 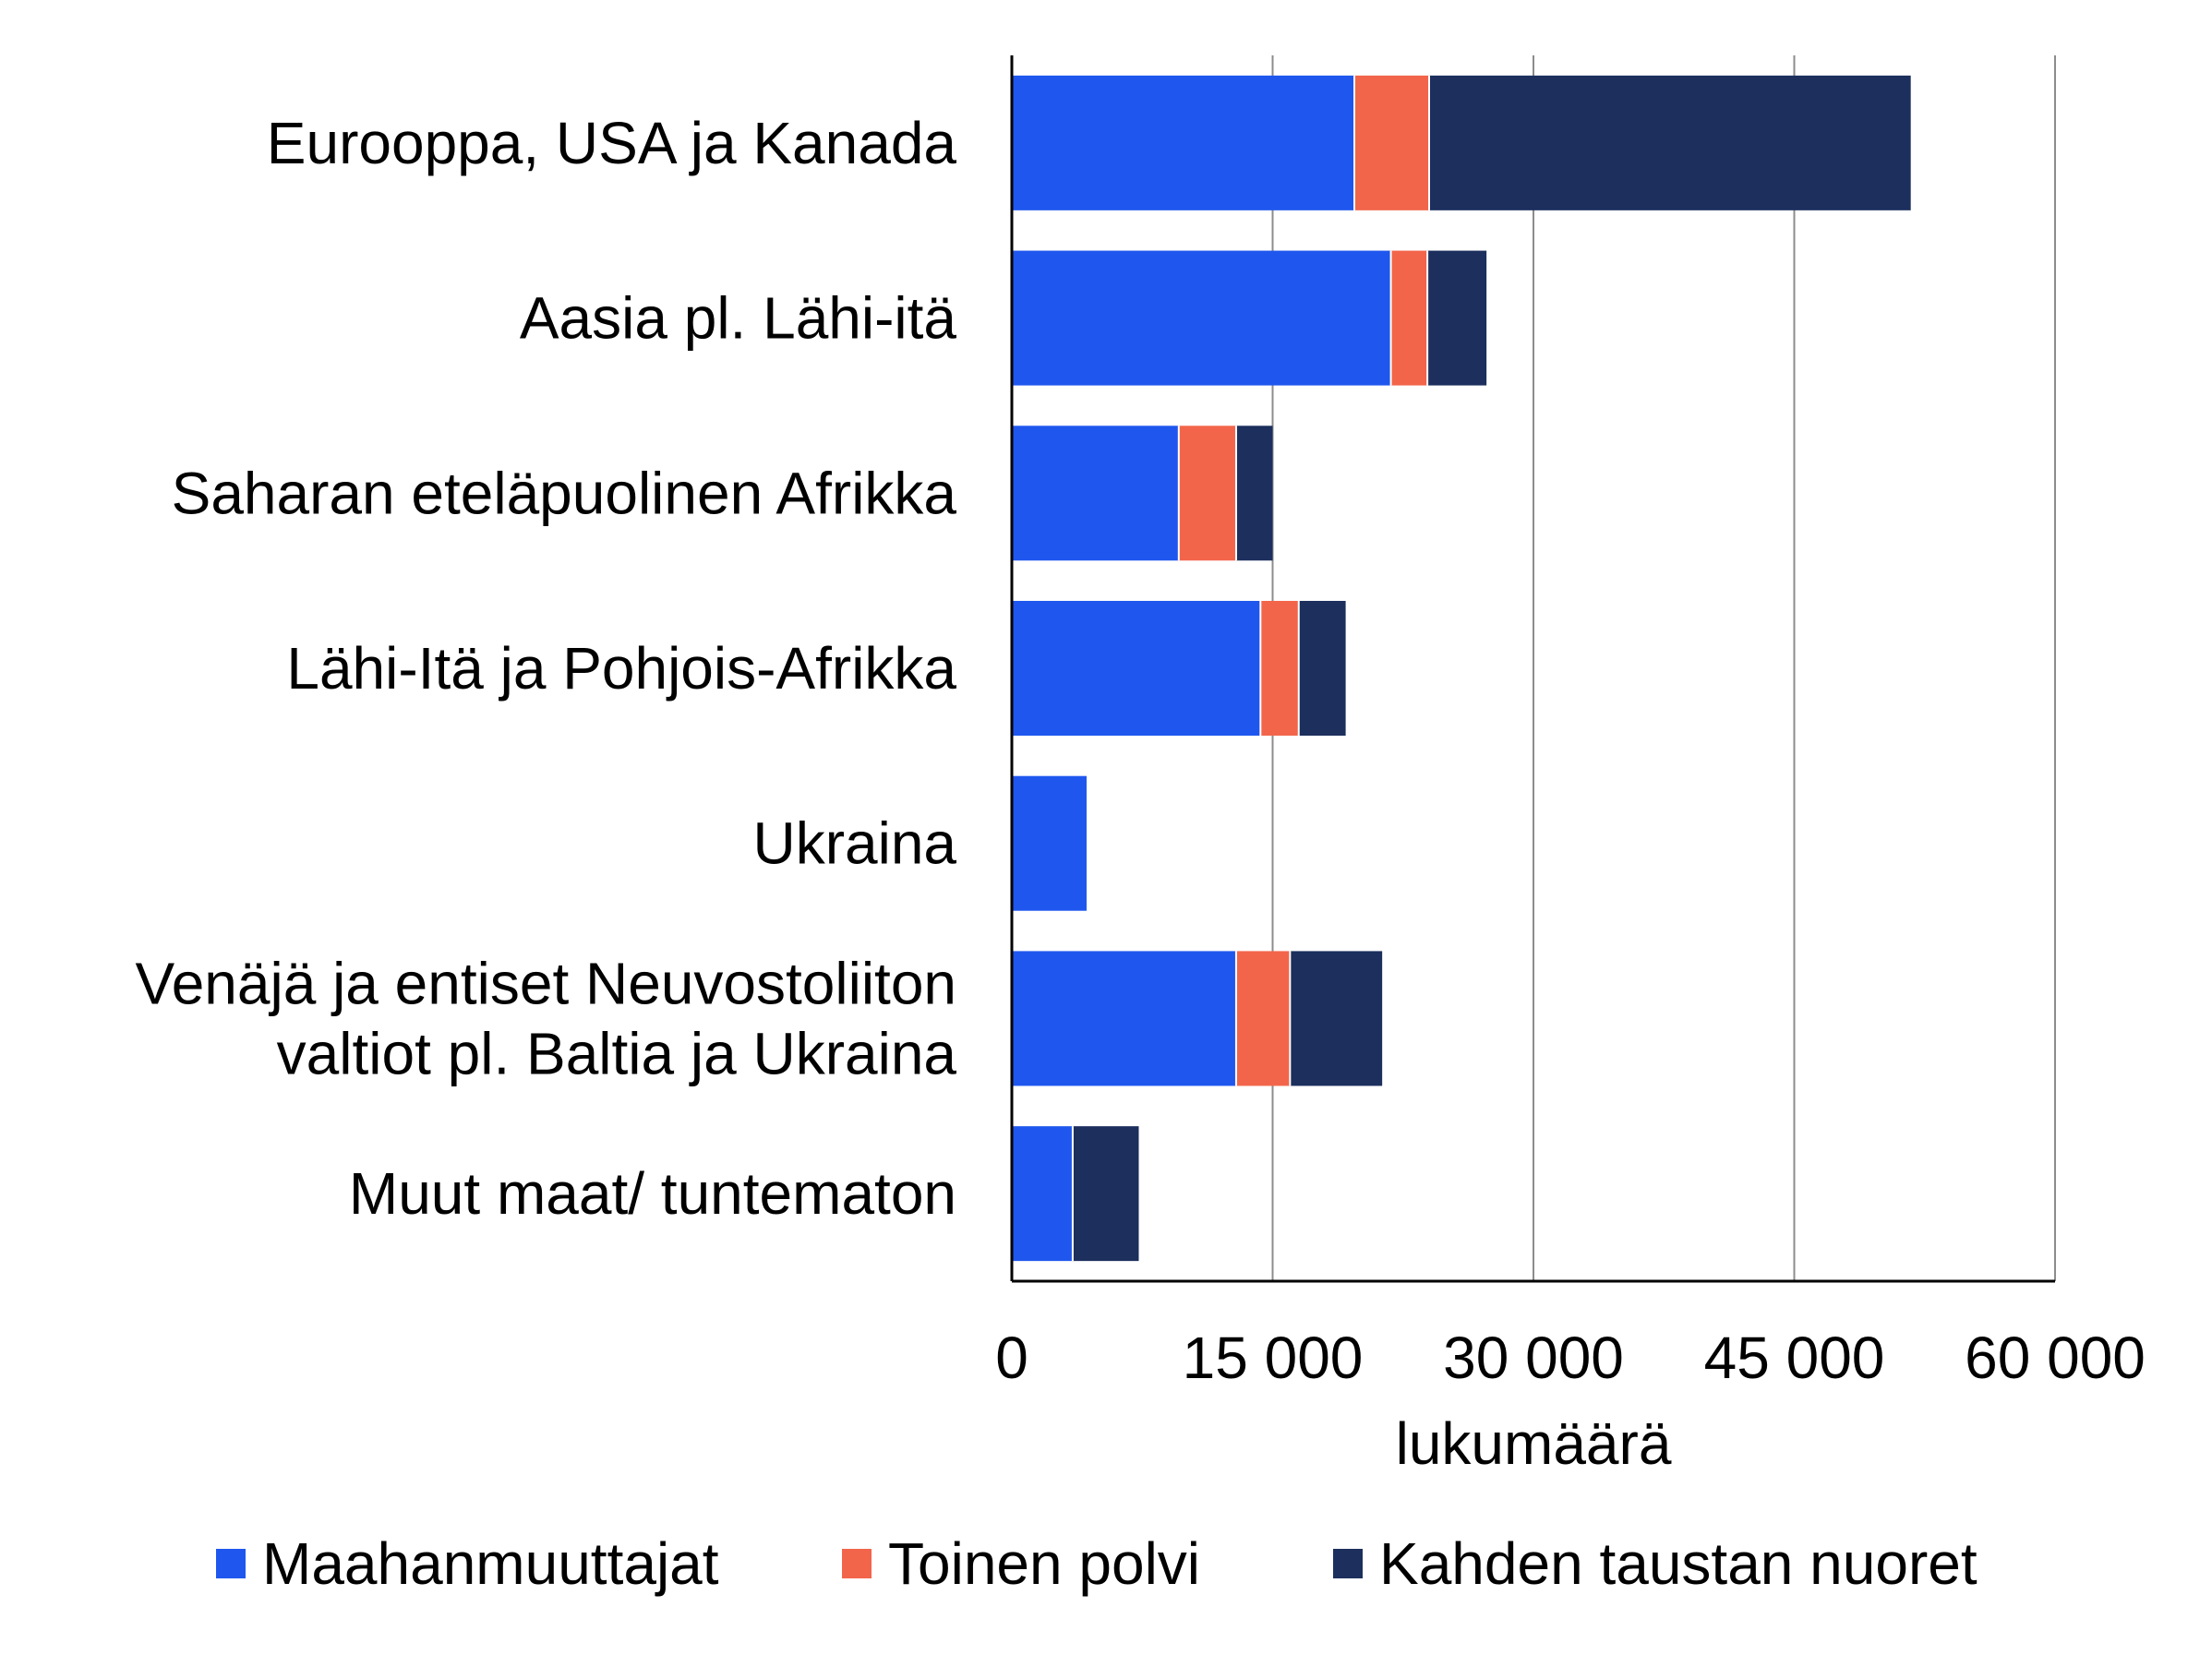 What do you see at coordinates (738, 318) in the screenshot?
I see `category-label-1: Aasia pl. Lähi-itä` at bounding box center [738, 318].